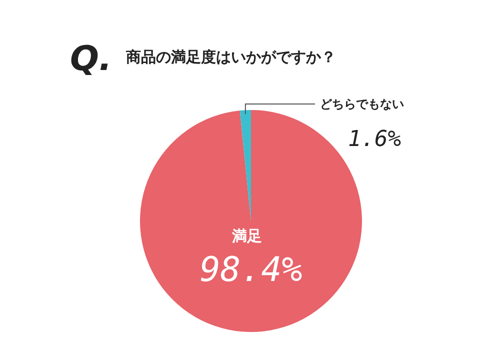  What do you see at coordinates (203, 59) in the screenshot?
I see `title: Q. 商品の満足度はいかがですか？` at bounding box center [203, 59].